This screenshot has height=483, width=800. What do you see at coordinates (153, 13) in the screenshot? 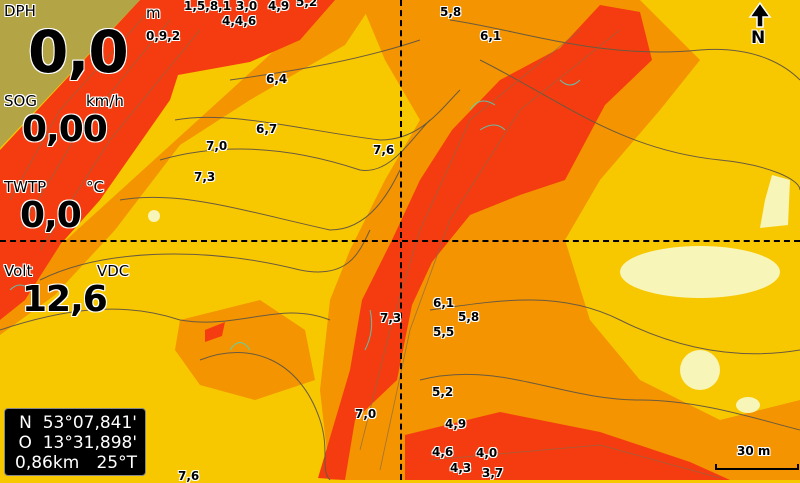
I see `depth-unit: m` at bounding box center [153, 13].